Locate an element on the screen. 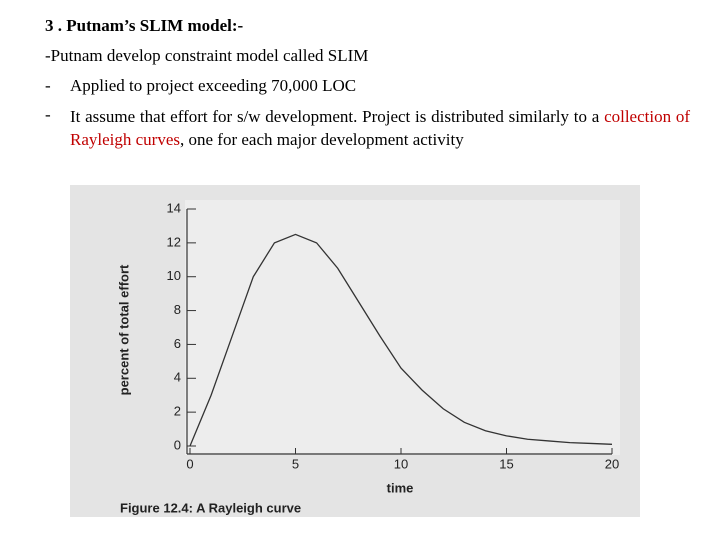 This screenshot has width=720, height=540. x-tick-label: 15 is located at coordinates (506, 463).